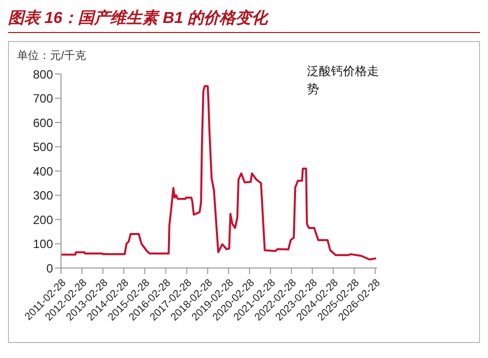  What do you see at coordinates (43, 99) in the screenshot?
I see `y-tick-label: 700` at bounding box center [43, 99].